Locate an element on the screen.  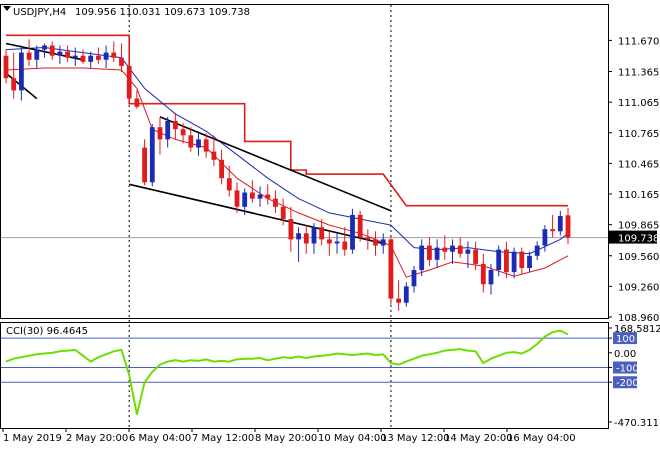
cci-tick-label: -470.3117 is located at coordinates (637, 423).